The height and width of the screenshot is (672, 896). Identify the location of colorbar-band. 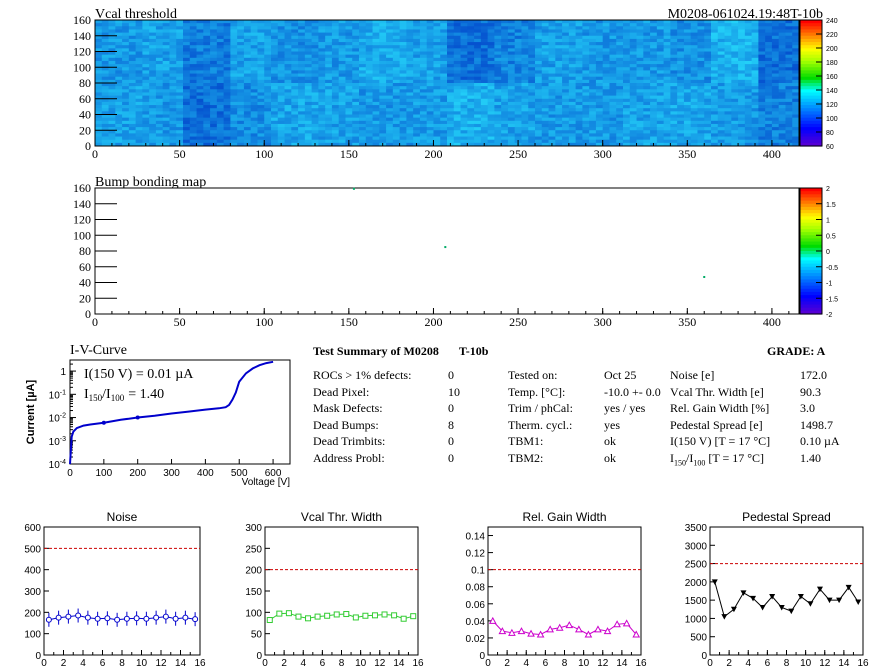
(811, 221).